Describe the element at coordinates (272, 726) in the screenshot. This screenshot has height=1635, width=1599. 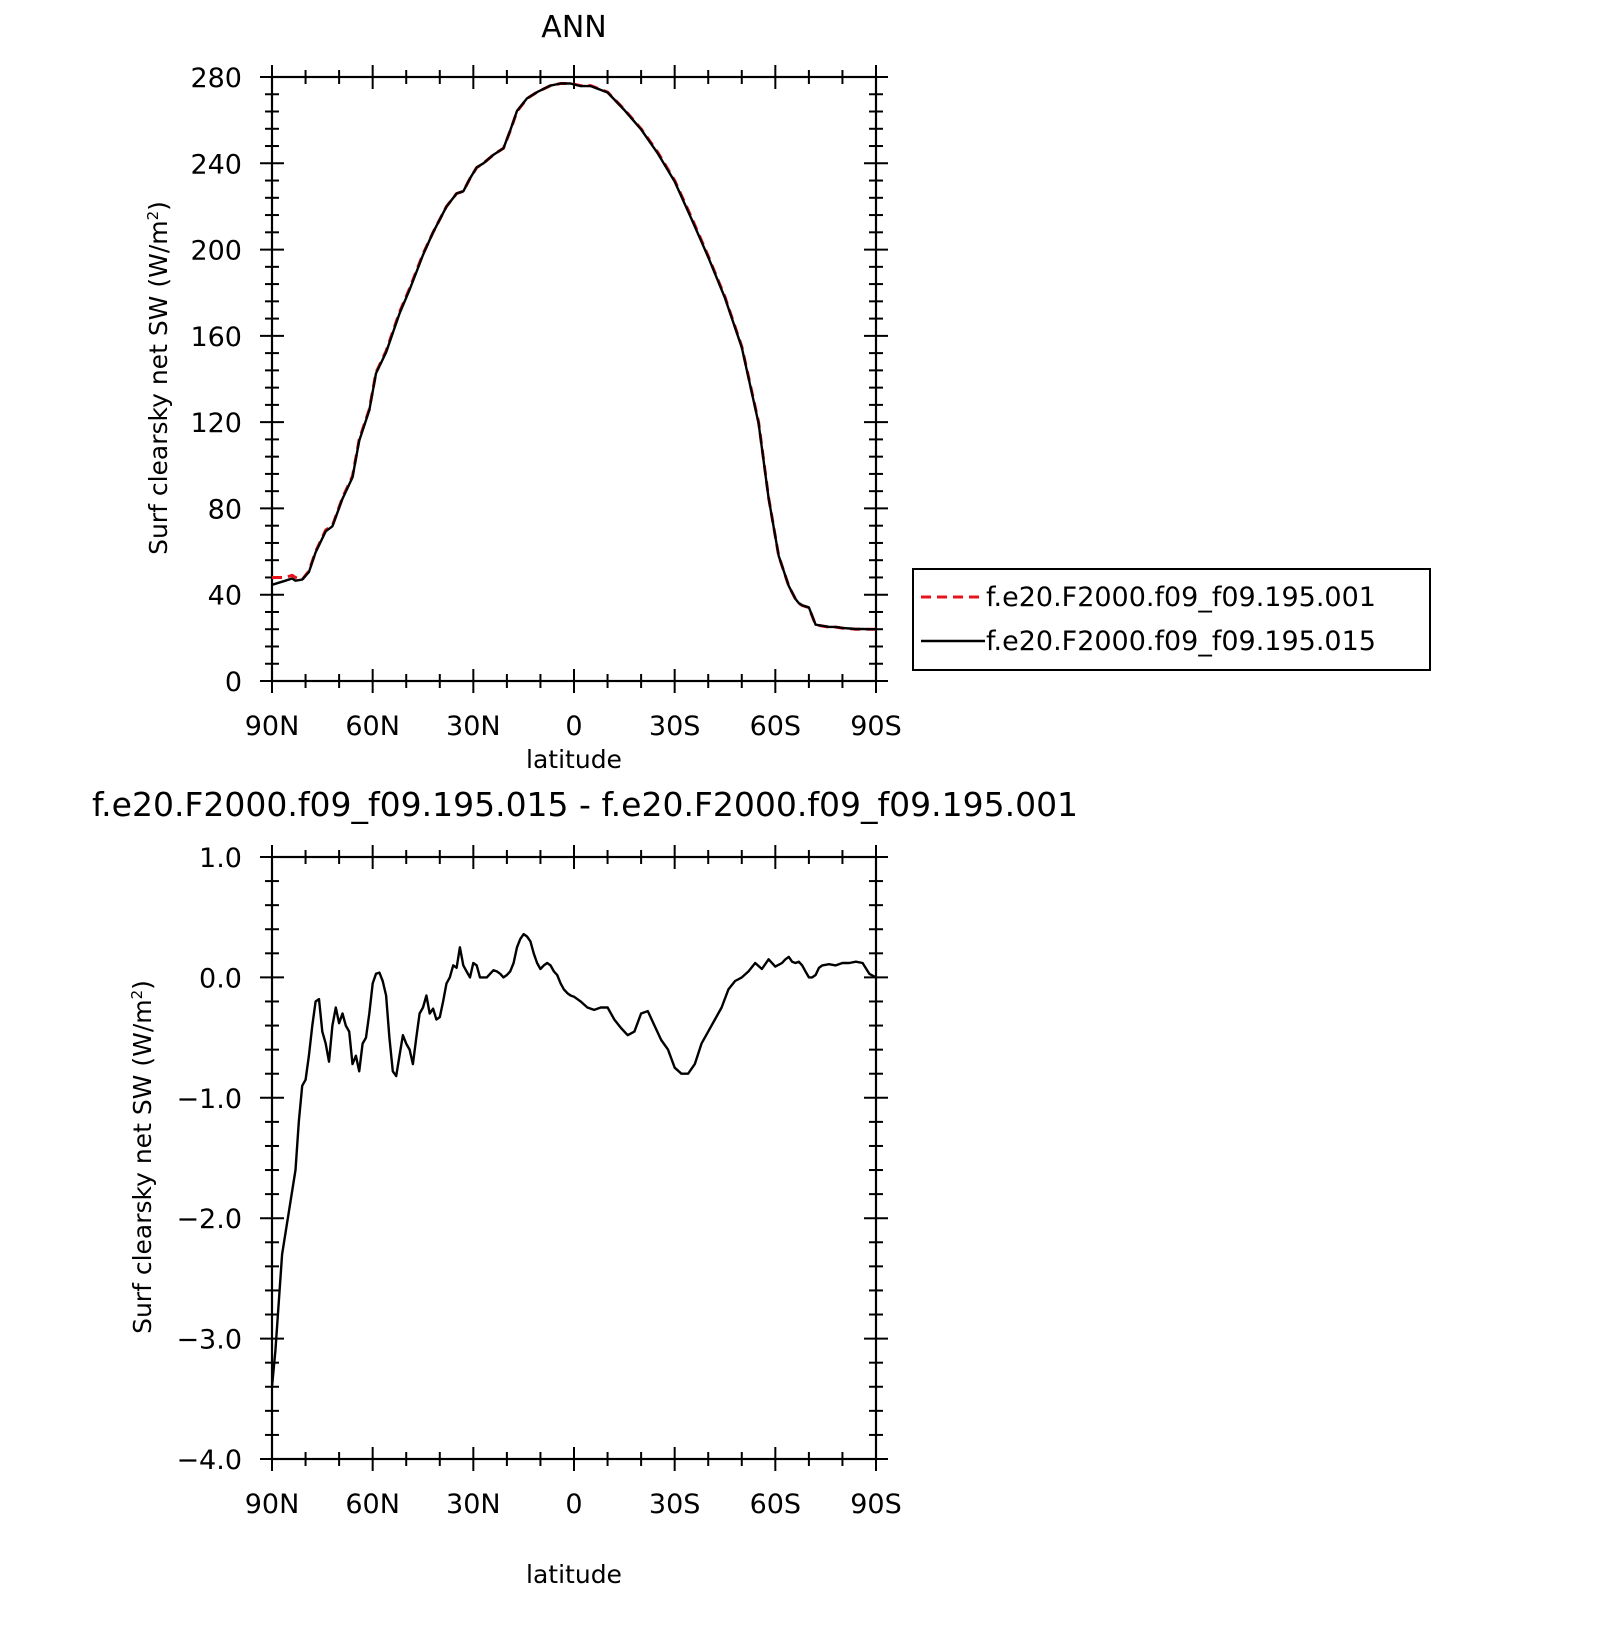
I see `top-x-tick-label: 90N` at that location.